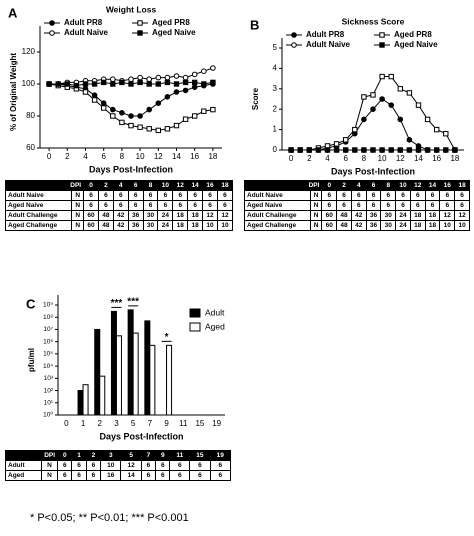 Image resolution: width=474 pixels, height=536 pixels. Describe the element at coordinates (275, 149) in the screenshot. I see `y-tick-label: 0` at that location.